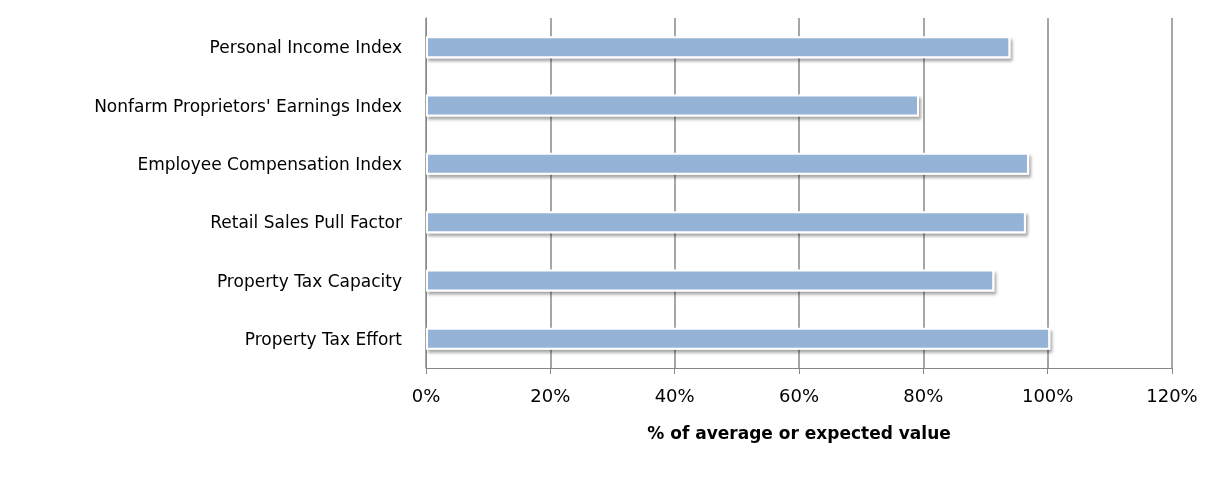  What do you see at coordinates (799, 395) in the screenshot?
I see `x-tick-label: 60%` at bounding box center [799, 395].